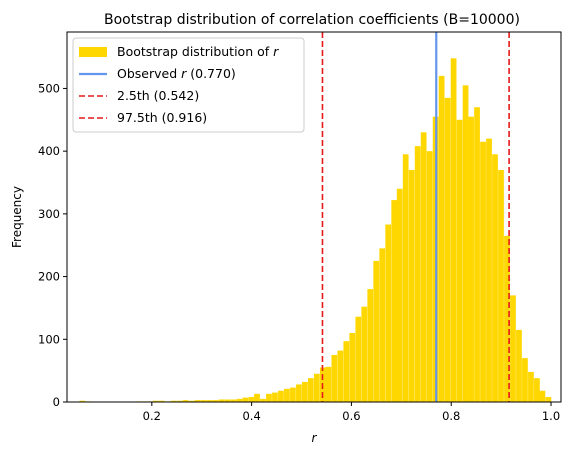 Image resolution: width=571 pixels, height=455 pixels. Describe the element at coordinates (162, 117) in the screenshot. I see `legend-label: 97.5th (0.916)` at that location.